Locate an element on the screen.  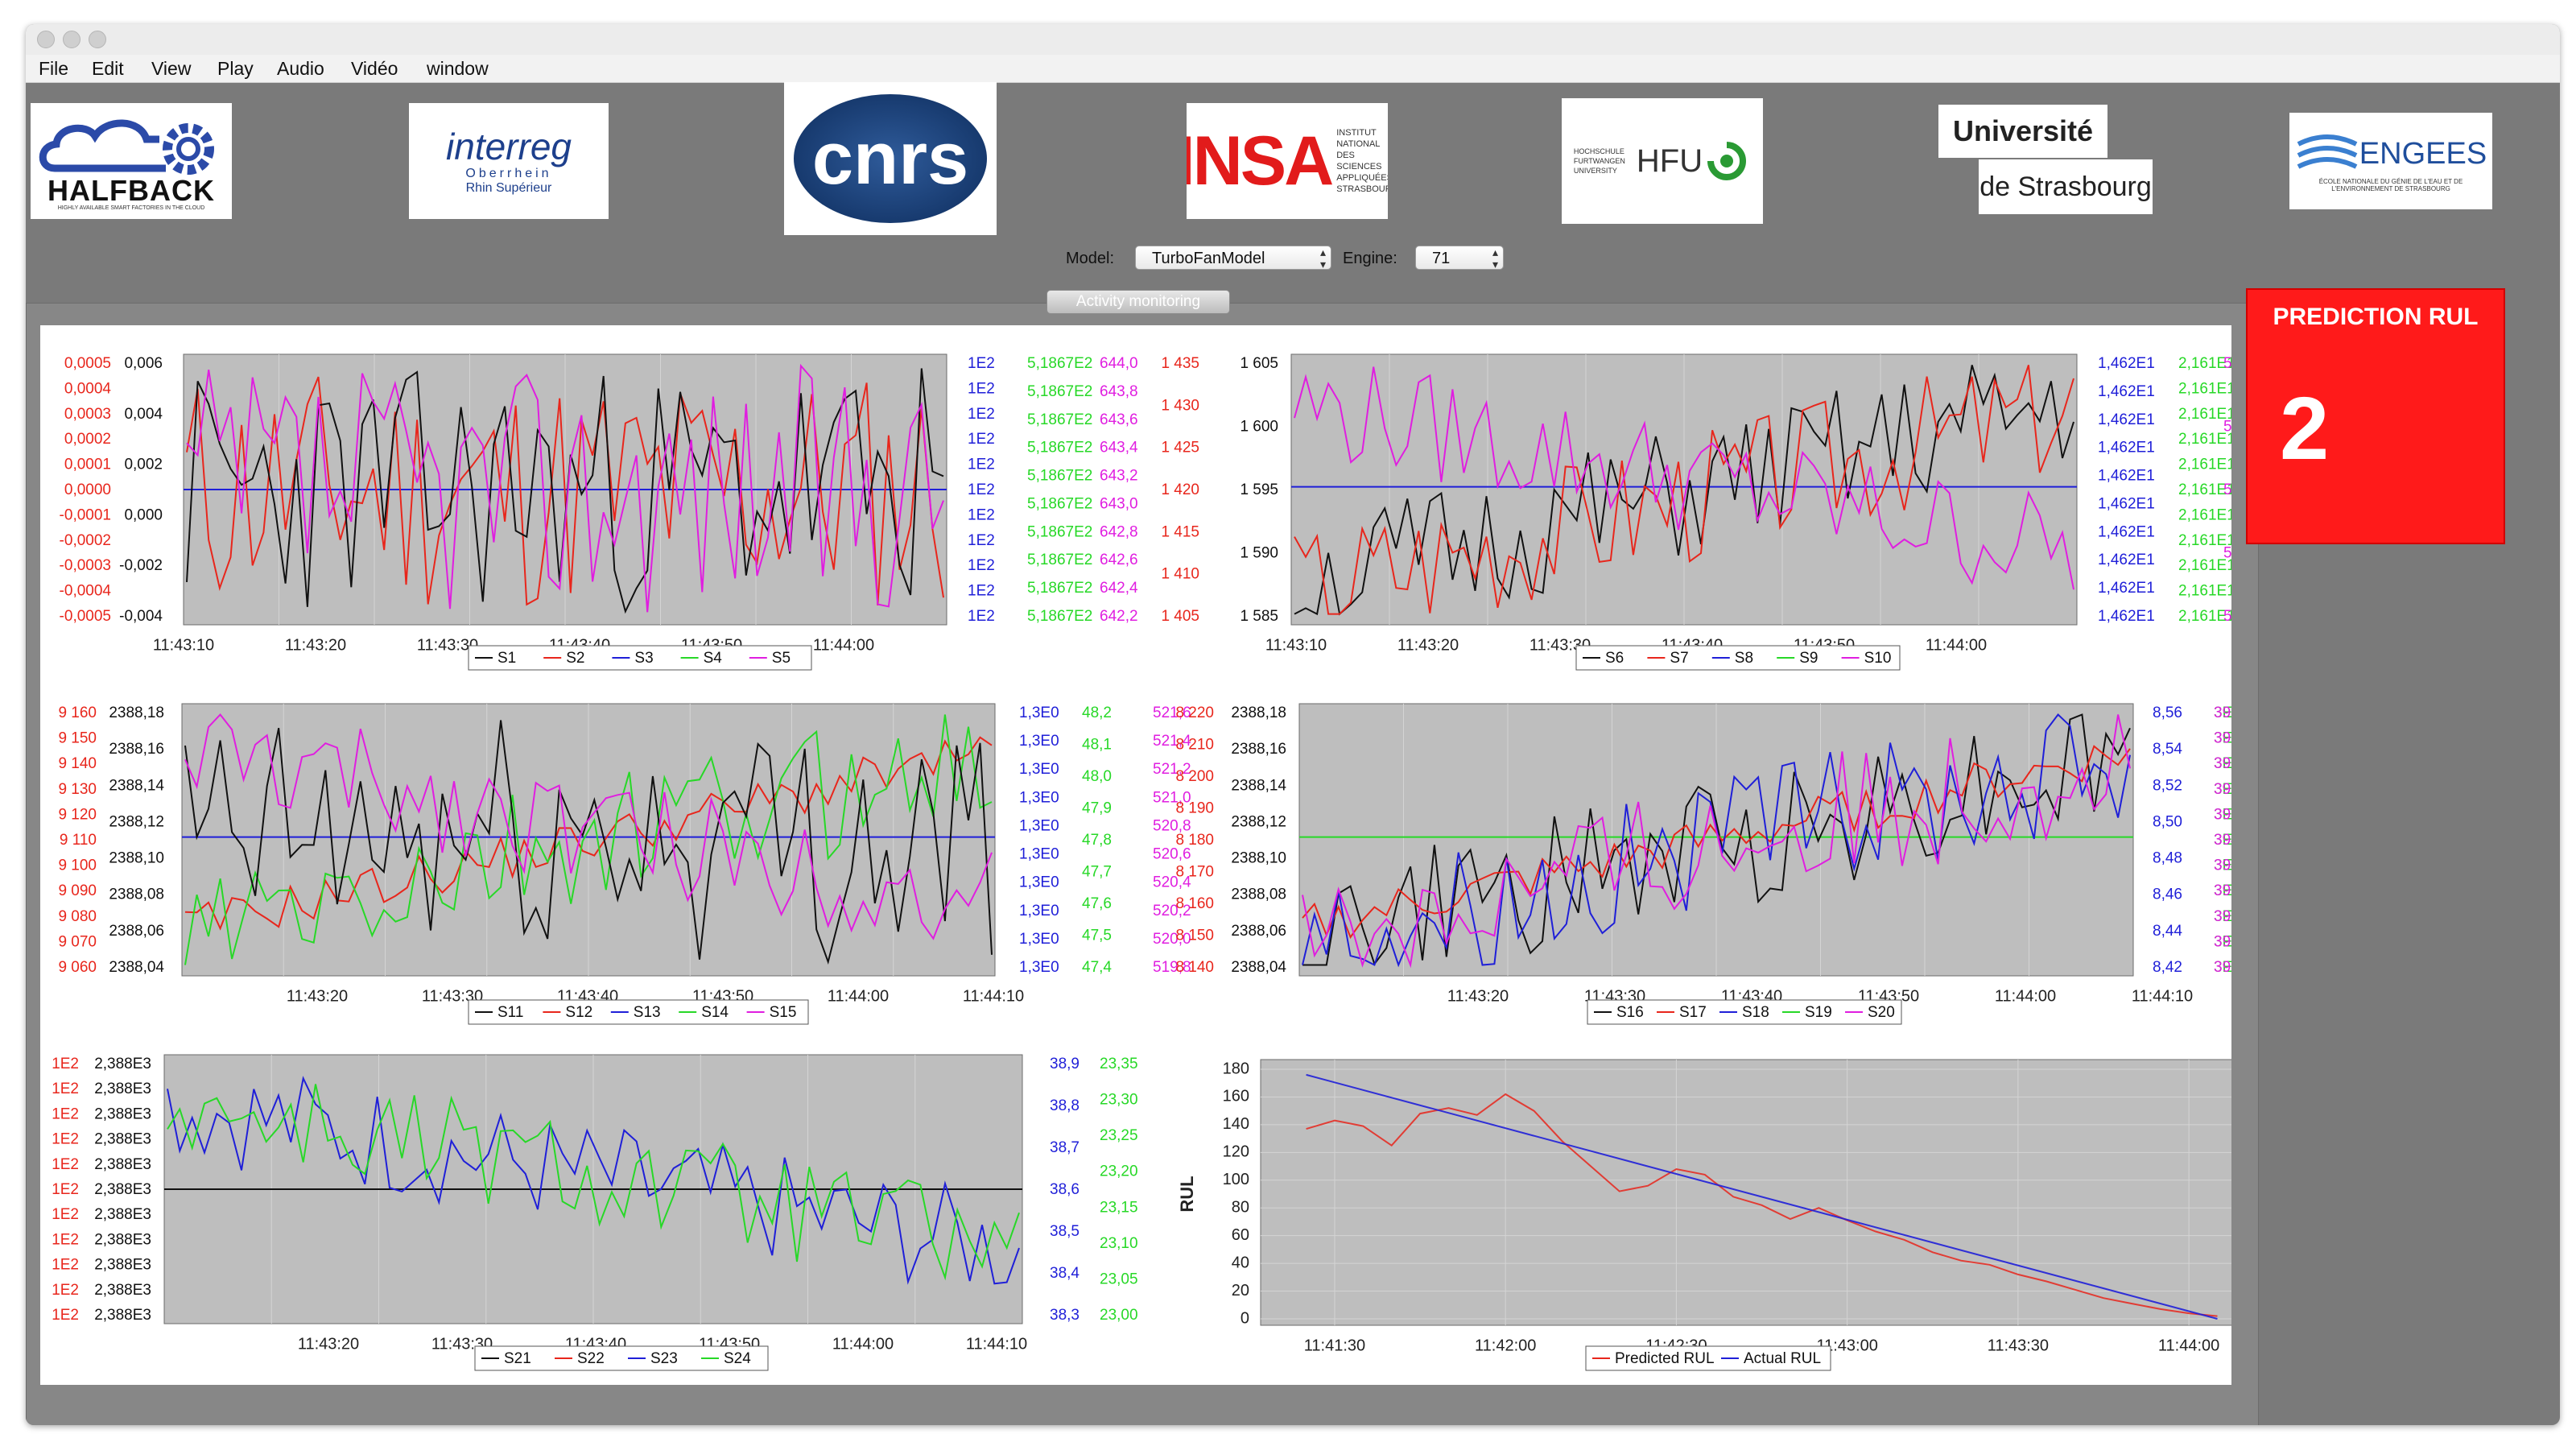
legend-box is located at coordinates (621, 1358).